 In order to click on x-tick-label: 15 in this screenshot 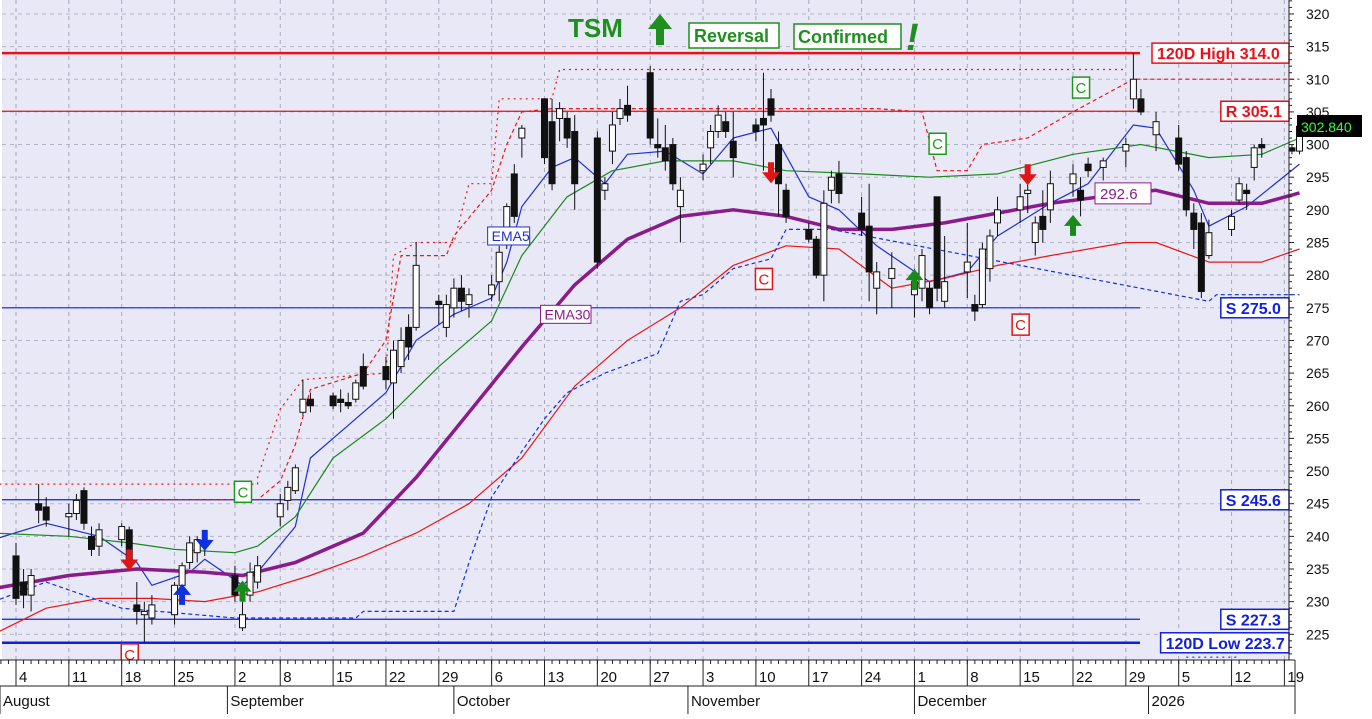, I will do `click(1031, 677)`.